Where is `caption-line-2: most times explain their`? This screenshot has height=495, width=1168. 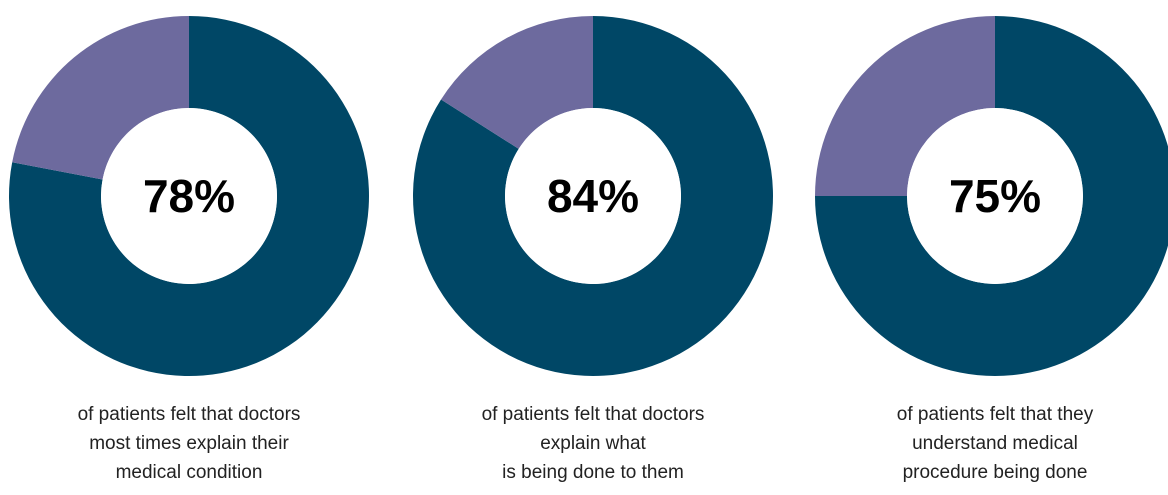
caption-line-2: most times explain their is located at coordinates (189, 443).